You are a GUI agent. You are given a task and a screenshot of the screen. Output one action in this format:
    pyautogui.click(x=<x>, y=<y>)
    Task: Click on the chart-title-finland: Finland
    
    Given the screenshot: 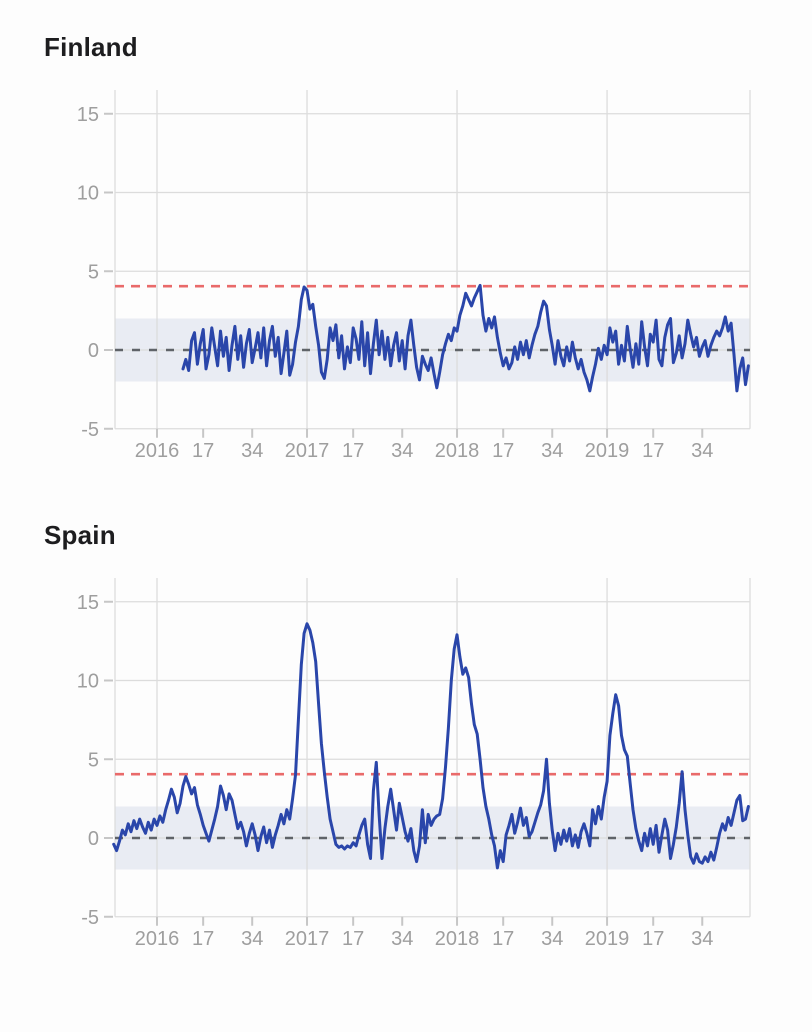 What is the action you would take?
    pyautogui.click(x=91, y=47)
    